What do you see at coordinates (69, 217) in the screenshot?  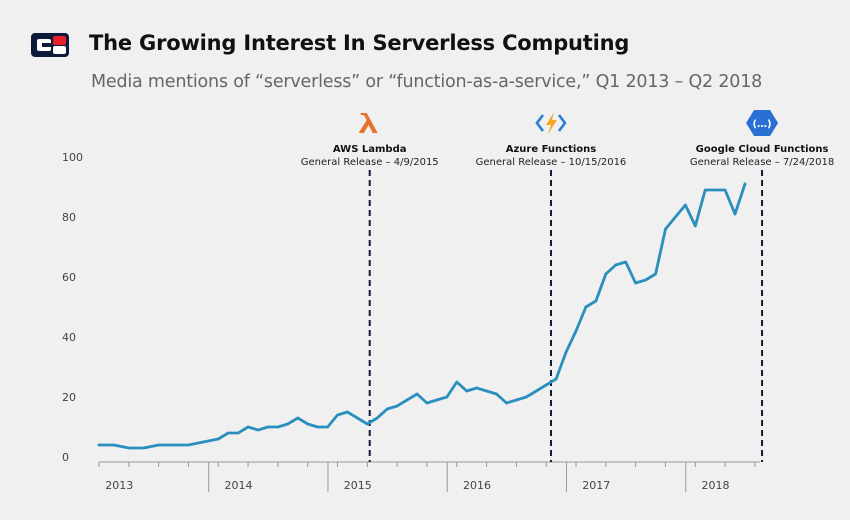 I see `y-tick-label: 80` at bounding box center [69, 217].